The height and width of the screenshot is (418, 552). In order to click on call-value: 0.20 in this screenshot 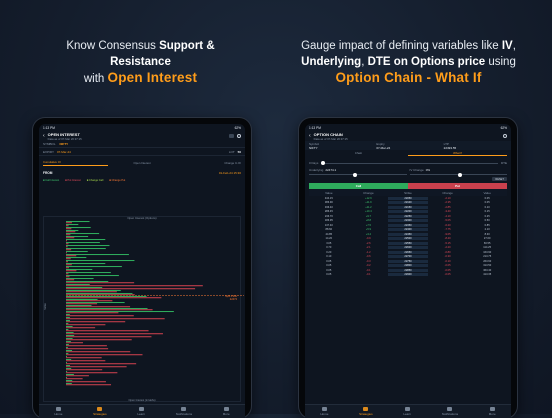, I will do `click(329, 252)`.